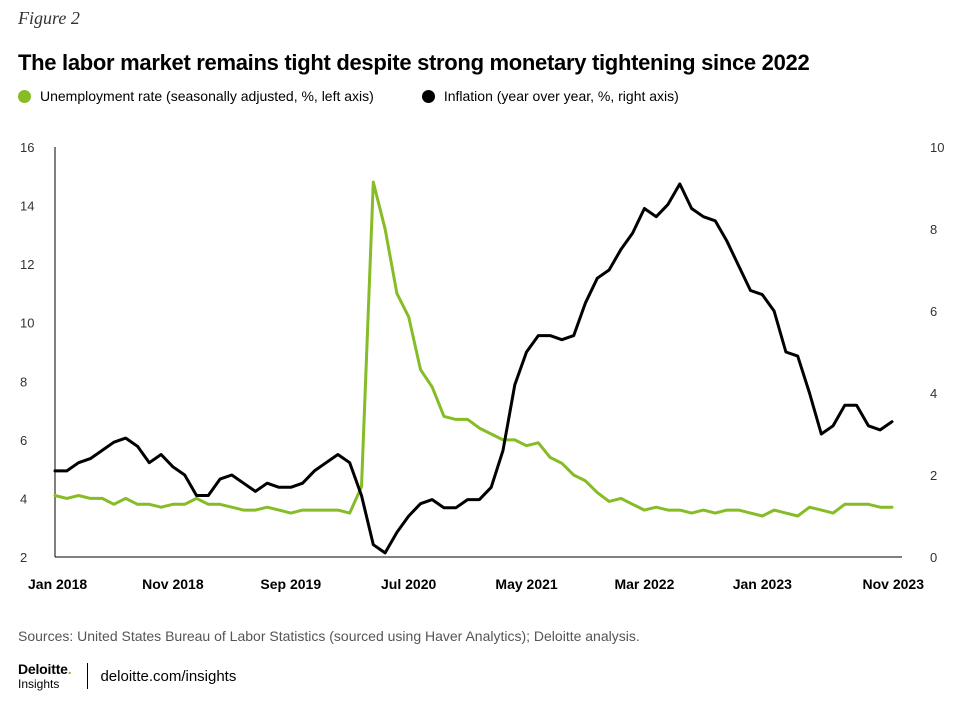  Describe the element at coordinates (57, 584) in the screenshot. I see `x-axis-tick-label: Jan 2018` at that location.